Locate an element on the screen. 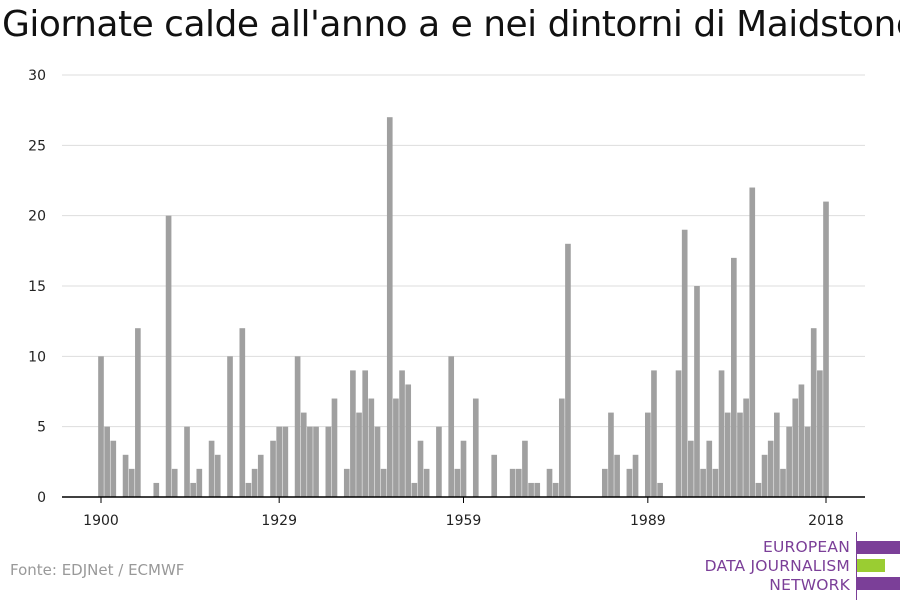 Image resolution: width=900 pixels, height=600 pixels. x-tick-label-1929: 1929 is located at coordinates (279, 521).